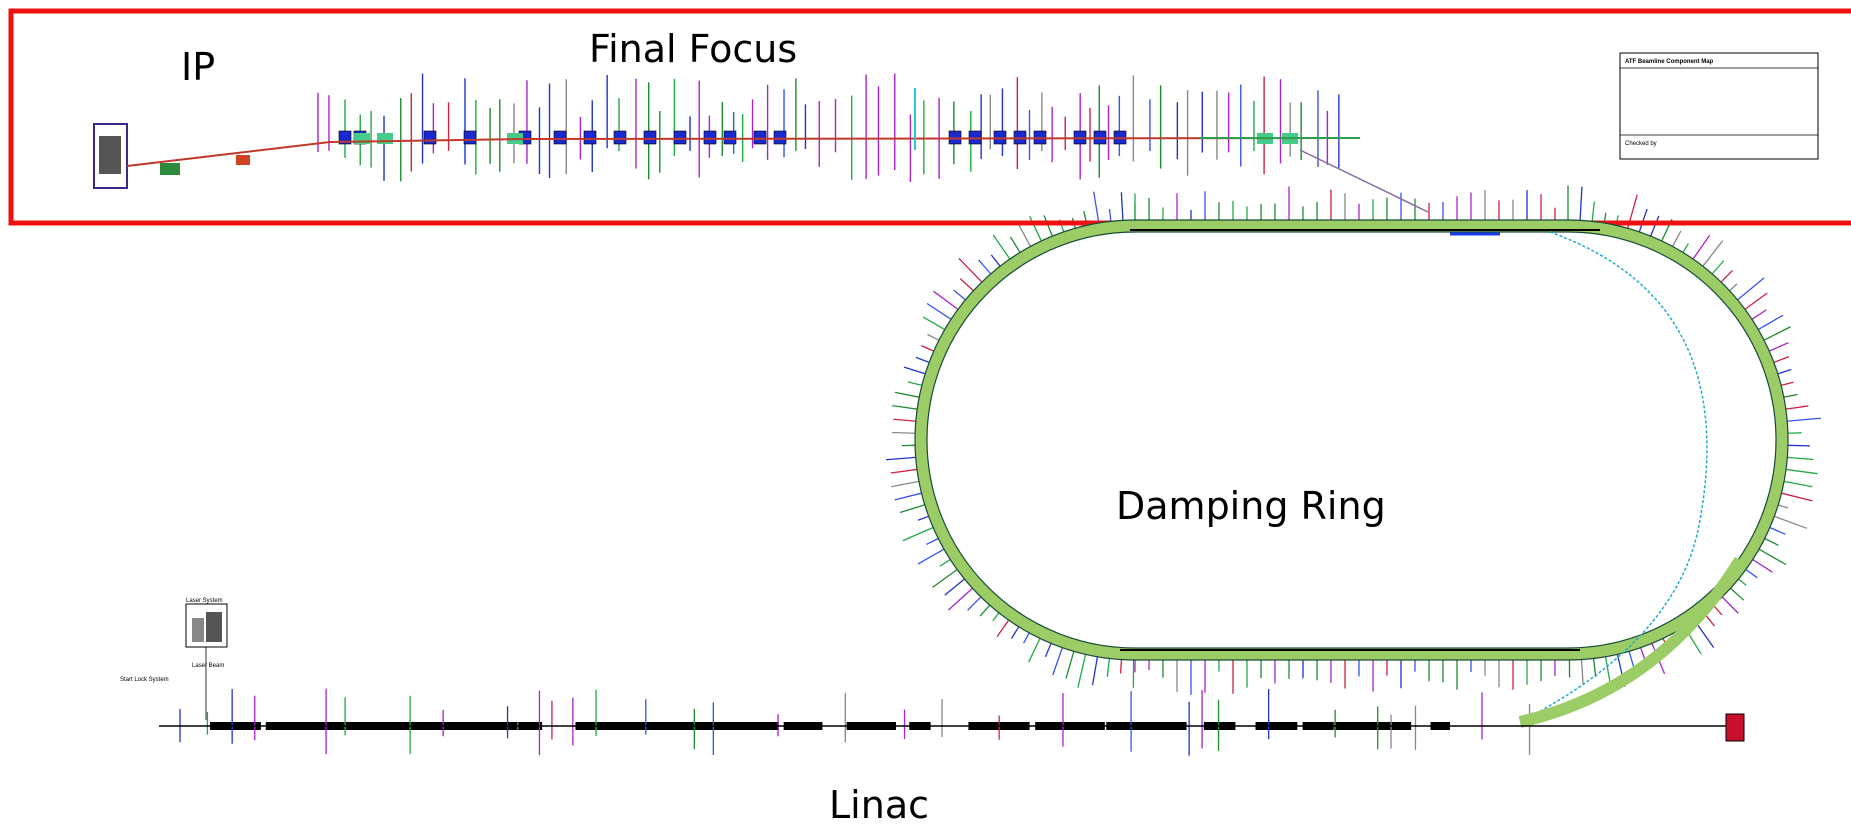  What do you see at coordinates (204, 601) in the screenshot?
I see `laser-system-label: Laser System` at bounding box center [204, 601].